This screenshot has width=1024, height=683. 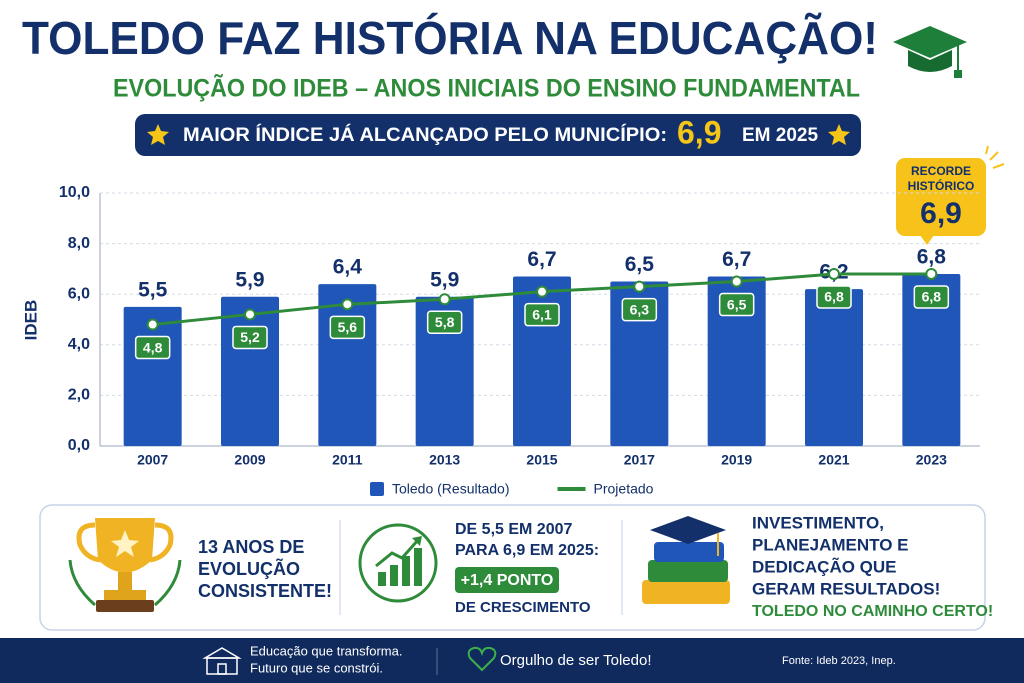 What do you see at coordinates (30, 320) in the screenshot?
I see `y-axis-label: IDEB` at bounding box center [30, 320].